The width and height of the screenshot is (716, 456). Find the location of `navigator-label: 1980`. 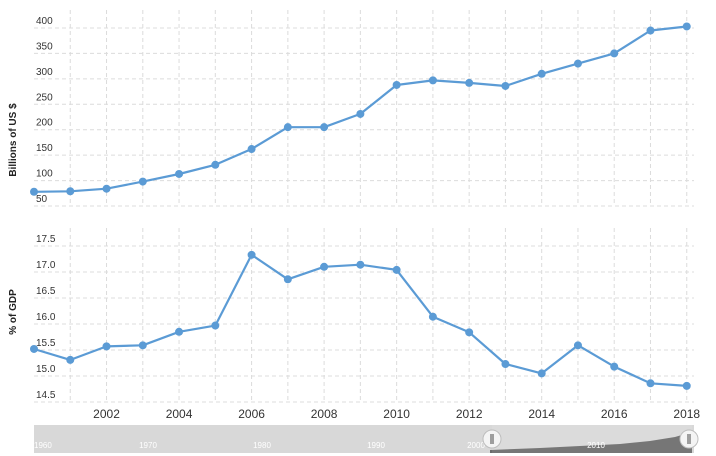

navigator-label: 1980 is located at coordinates (262, 445).